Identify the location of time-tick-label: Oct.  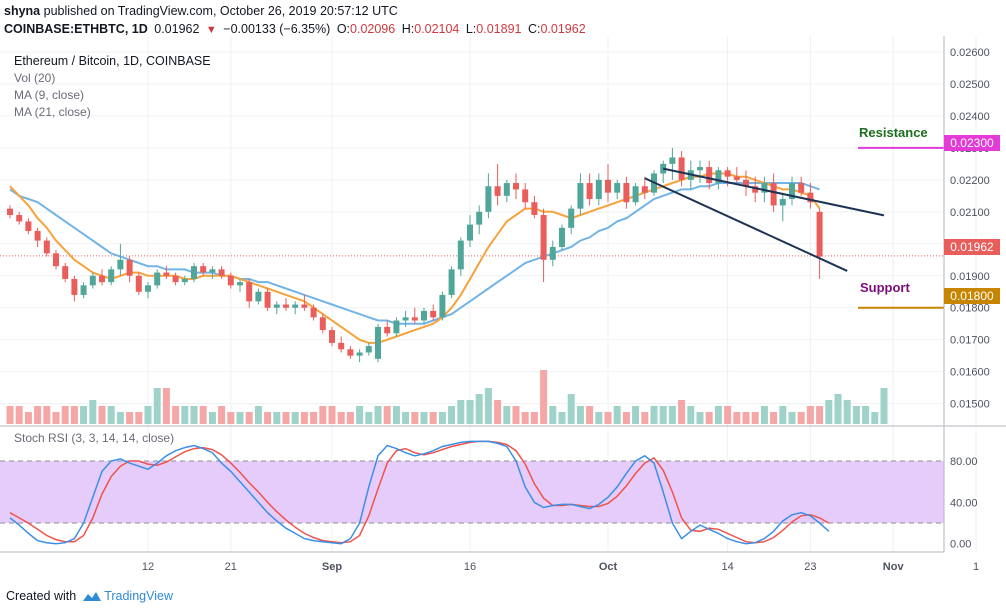
(608, 567).